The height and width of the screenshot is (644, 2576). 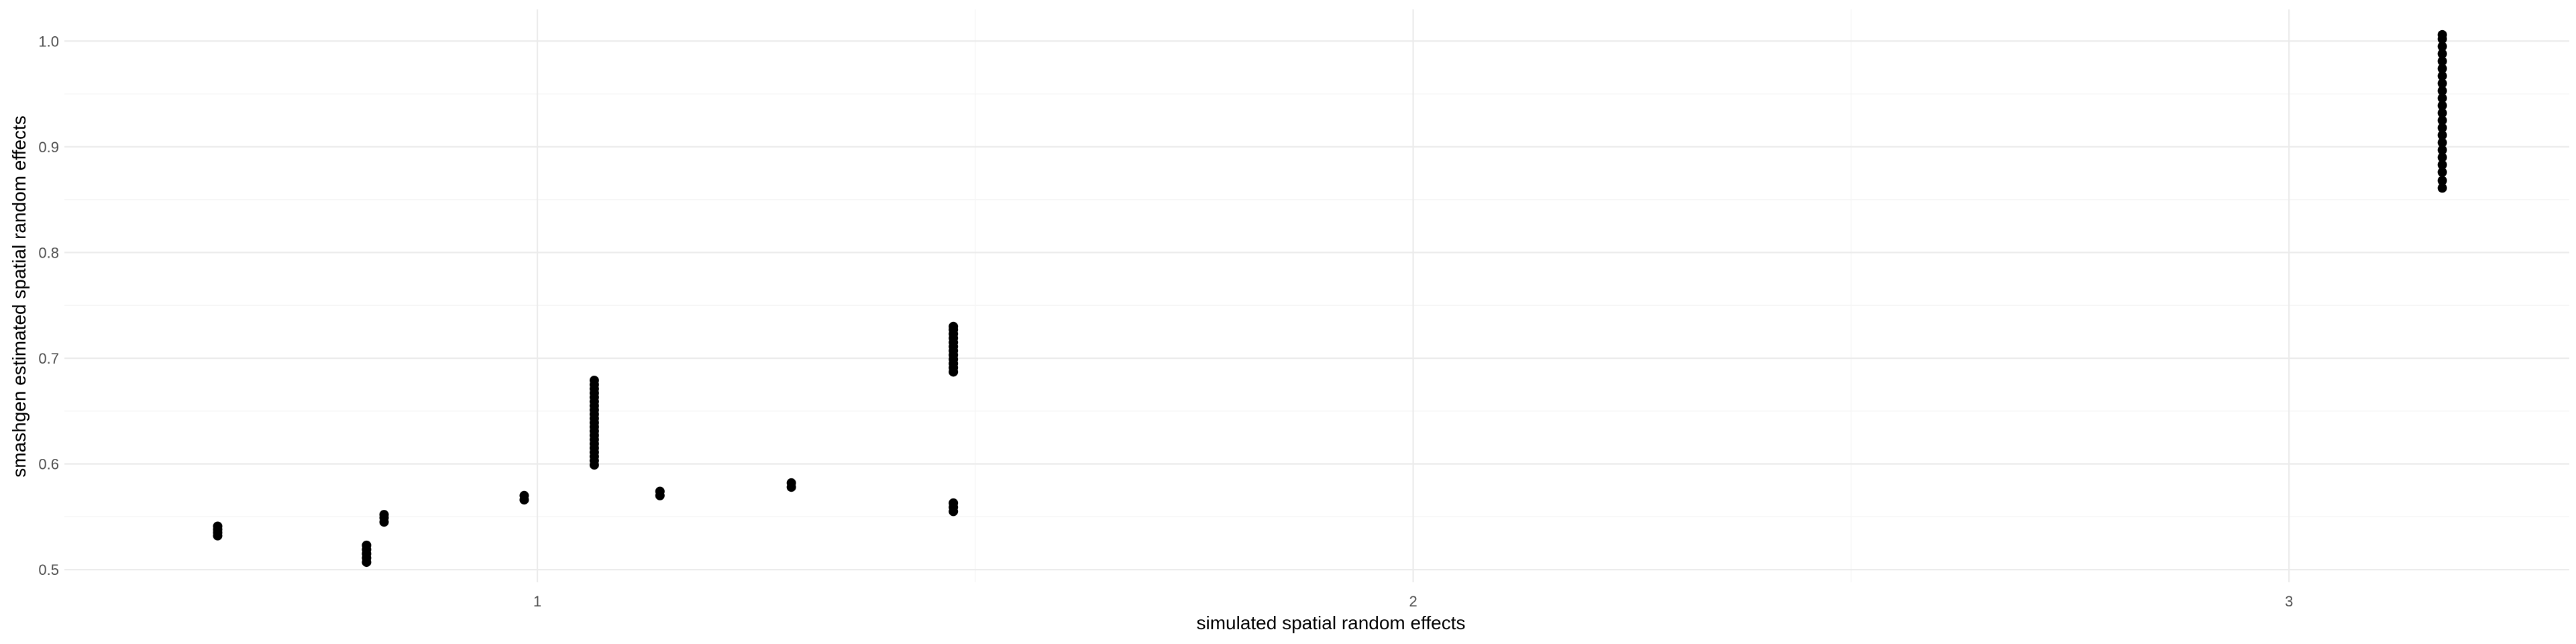 What do you see at coordinates (1330, 622) in the screenshot?
I see `x-axis-title: simulated spatial random effects` at bounding box center [1330, 622].